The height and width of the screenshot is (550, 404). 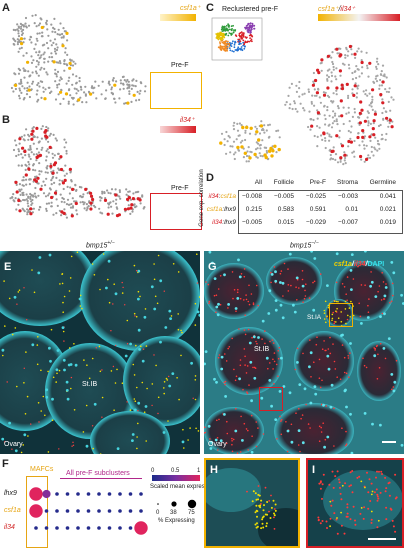 I want to click on table-col-header: Germline, so click(x=382, y=182).